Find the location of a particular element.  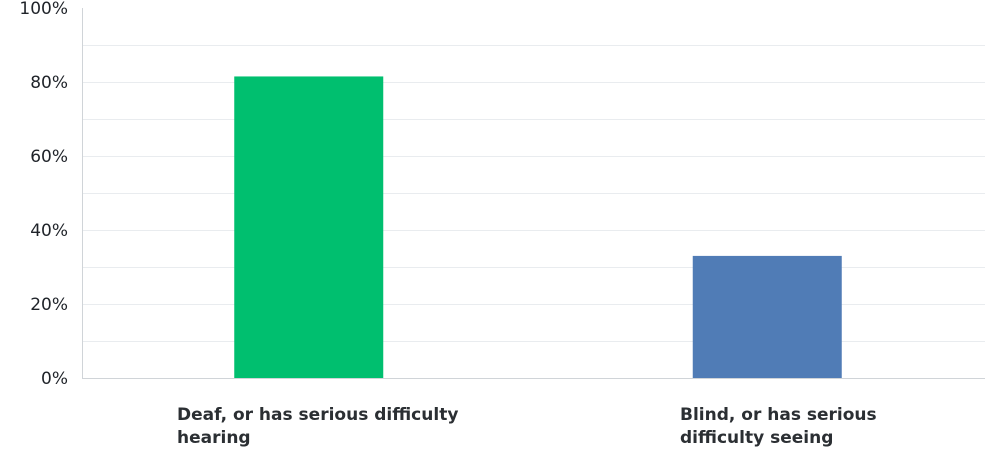

y-tick-label: 60% is located at coordinates (49, 157).